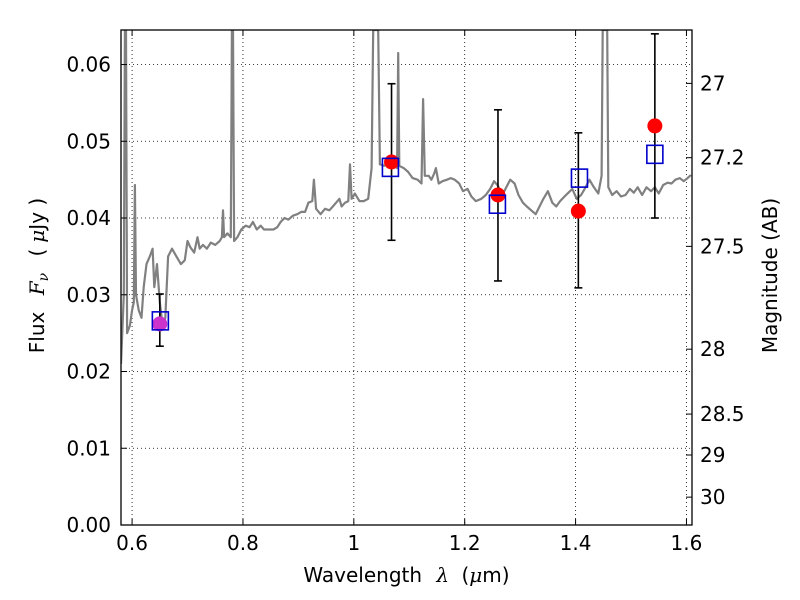 The width and height of the screenshot is (800, 600). I want to click on y-axis-title: Flux Fν ( μJy ), so click(39, 275).